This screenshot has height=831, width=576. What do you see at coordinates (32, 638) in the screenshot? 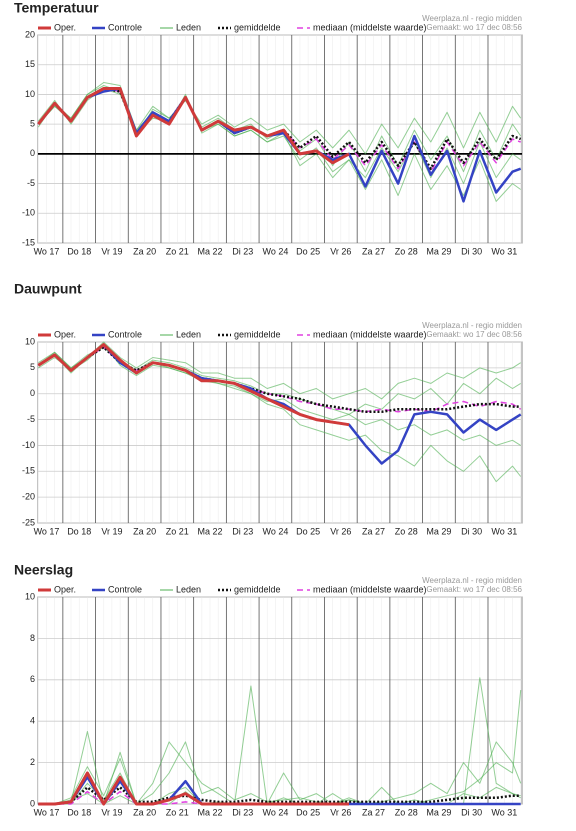
I see `y-tick-label: 8` at bounding box center [32, 638].